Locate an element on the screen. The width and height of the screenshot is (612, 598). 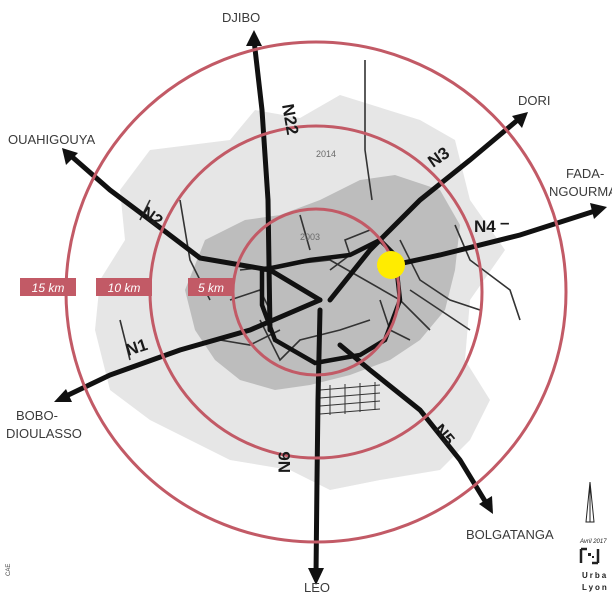
ring-label-10km: 10 km is located at coordinates (124, 287).